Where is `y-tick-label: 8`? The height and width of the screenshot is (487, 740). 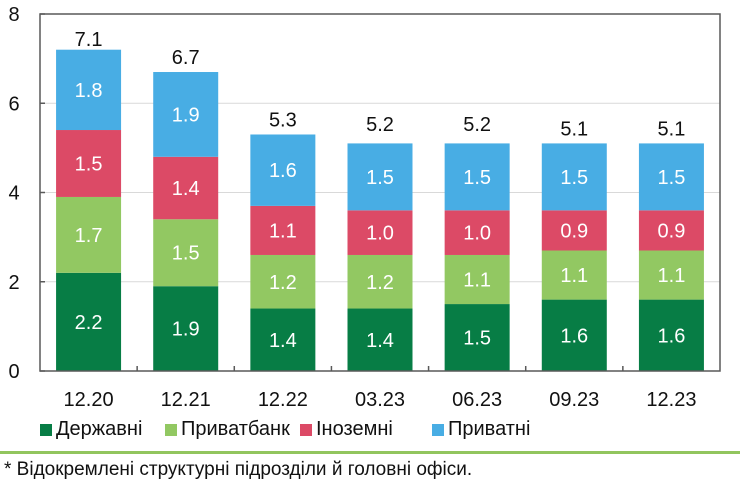 y-tick-label: 8 is located at coordinates (13, 15).